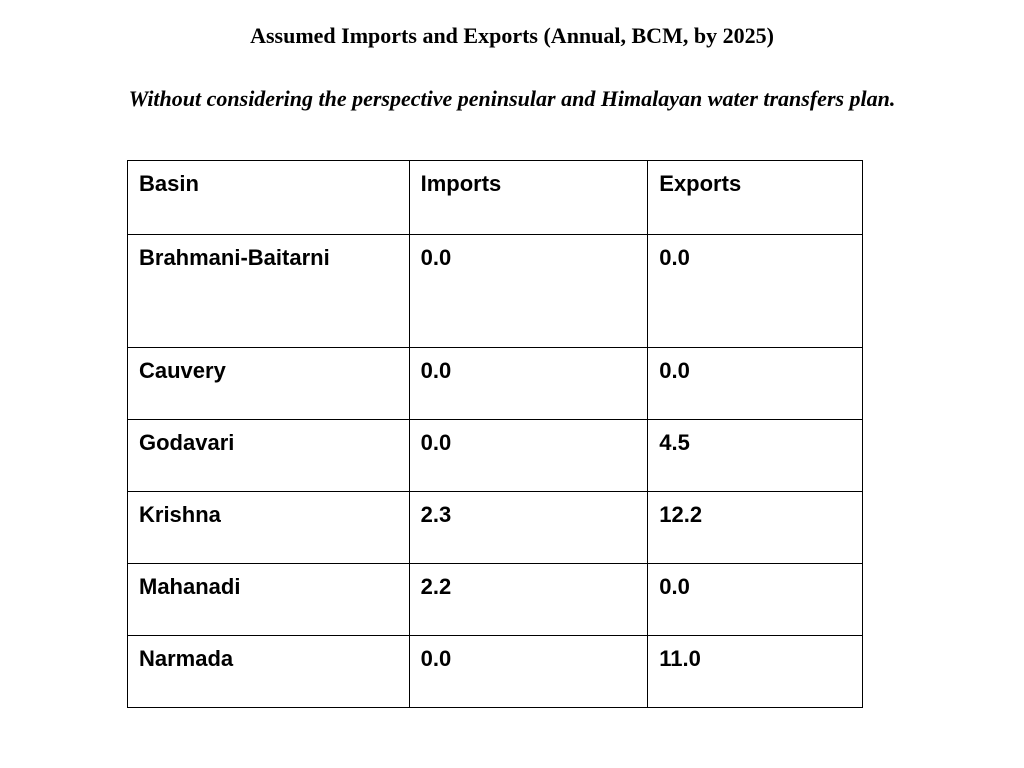 The height and width of the screenshot is (768, 1024). What do you see at coordinates (755, 527) in the screenshot?
I see `exports-cell: 12.2` at bounding box center [755, 527].